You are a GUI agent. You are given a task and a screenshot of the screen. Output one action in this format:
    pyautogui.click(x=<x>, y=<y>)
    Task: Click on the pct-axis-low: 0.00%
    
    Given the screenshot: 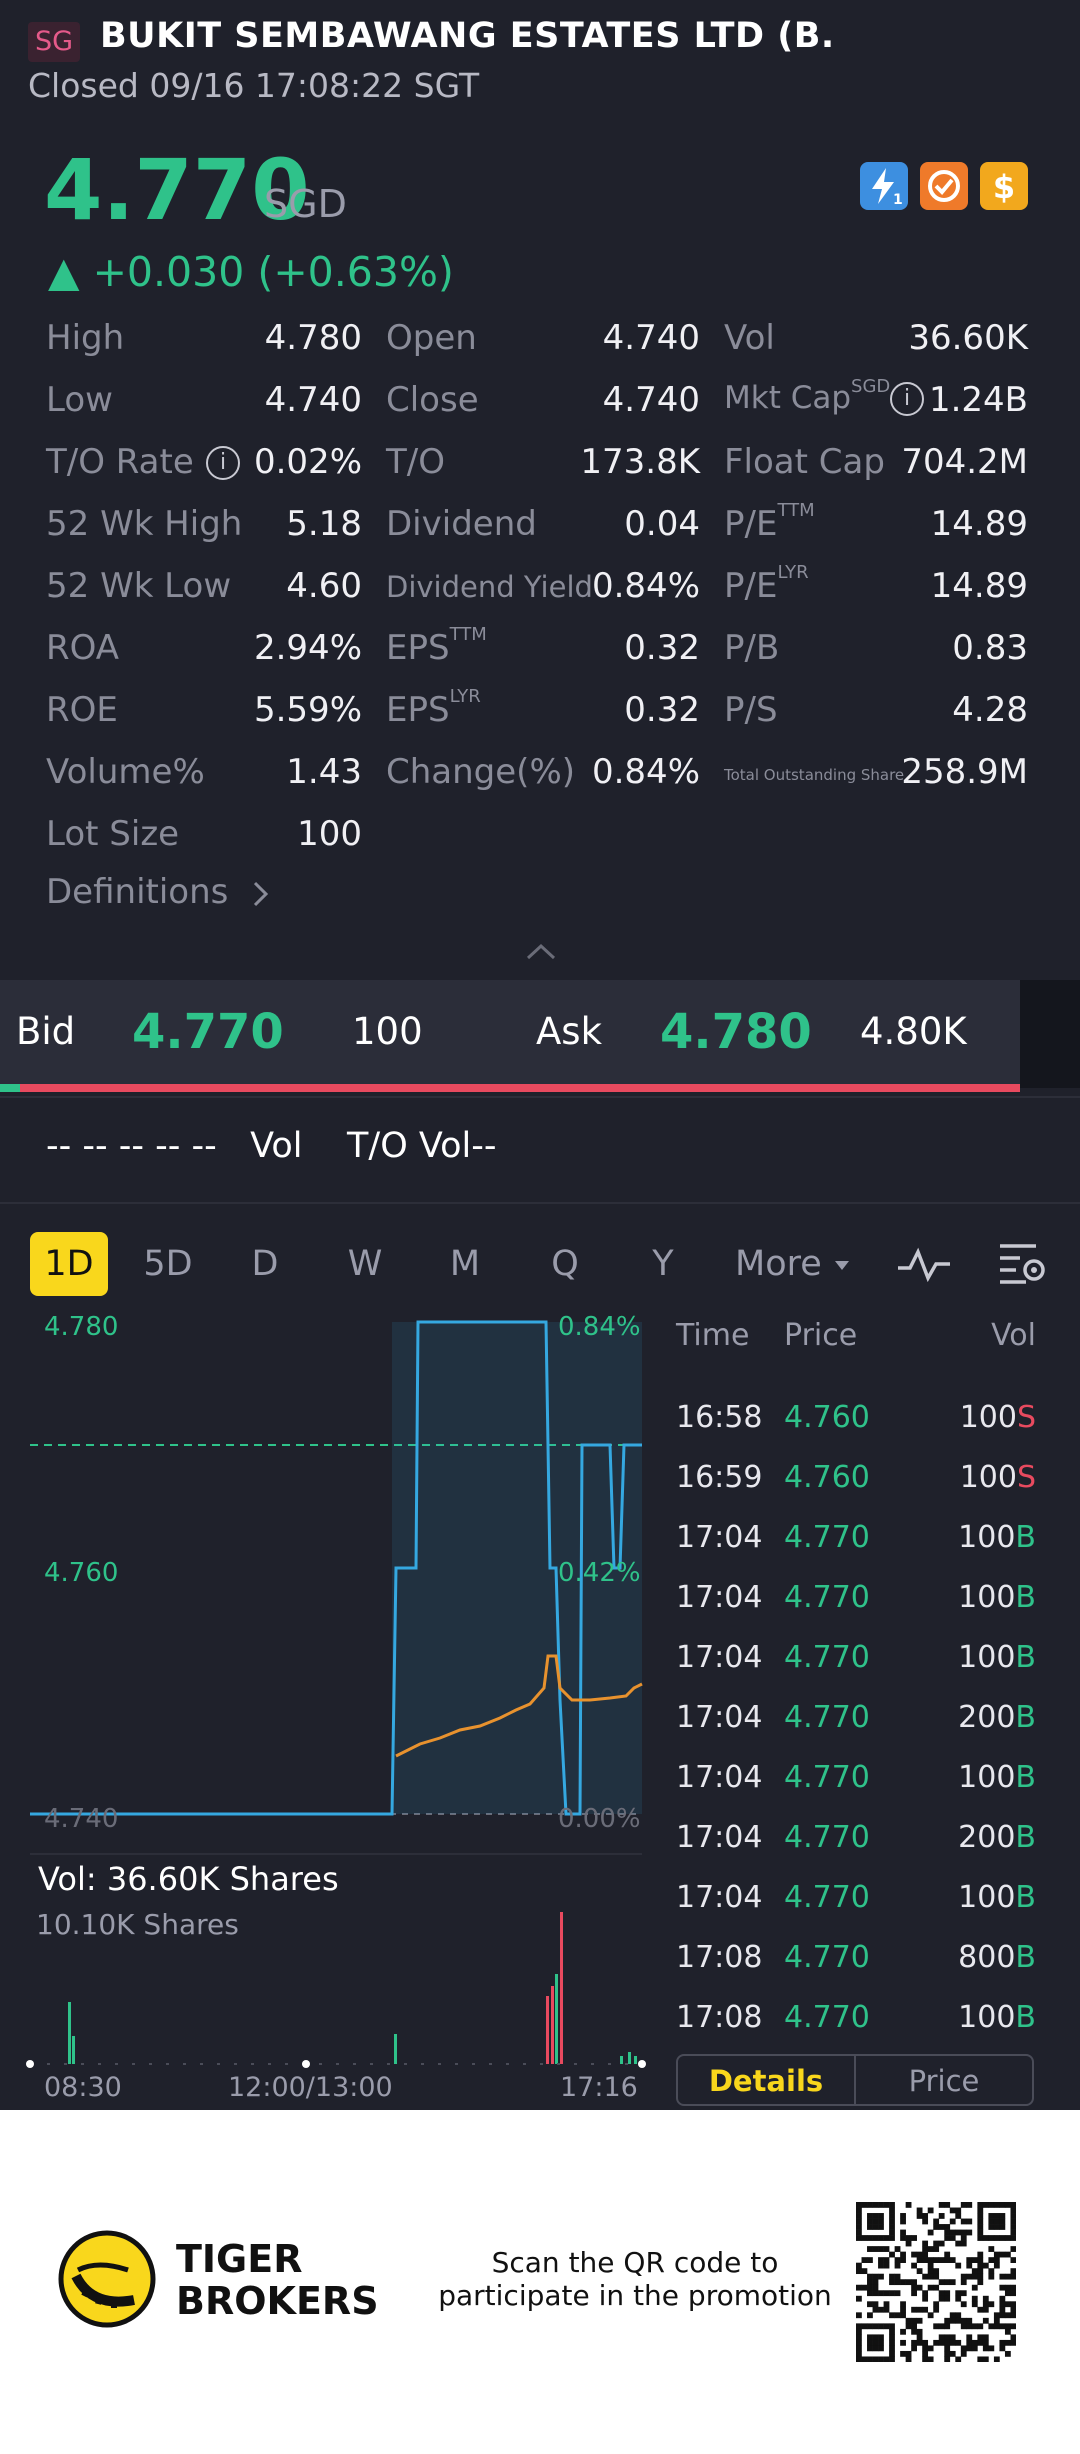 What is the action you would take?
    pyautogui.click(x=599, y=1819)
    